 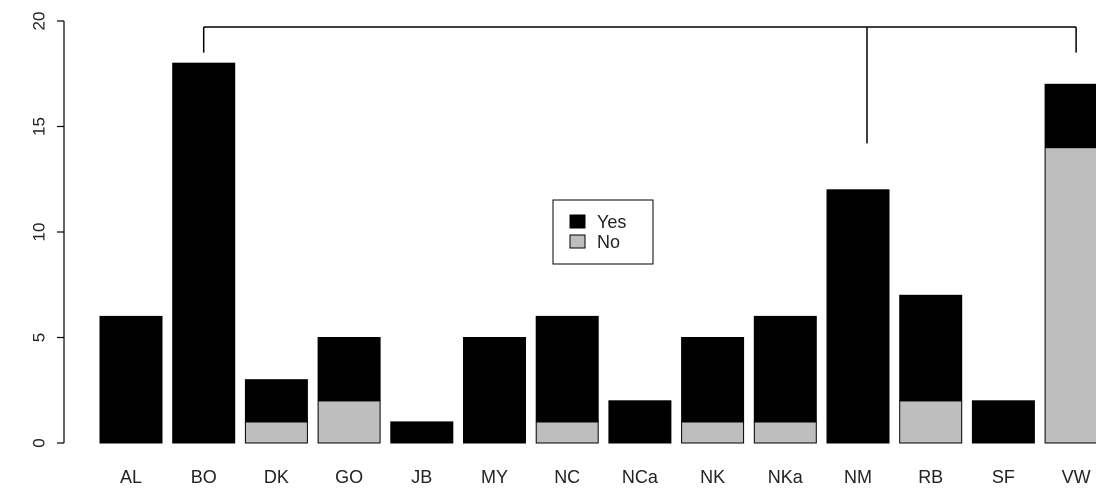 I want to click on x-tick-label: GO, so click(x=349, y=477).